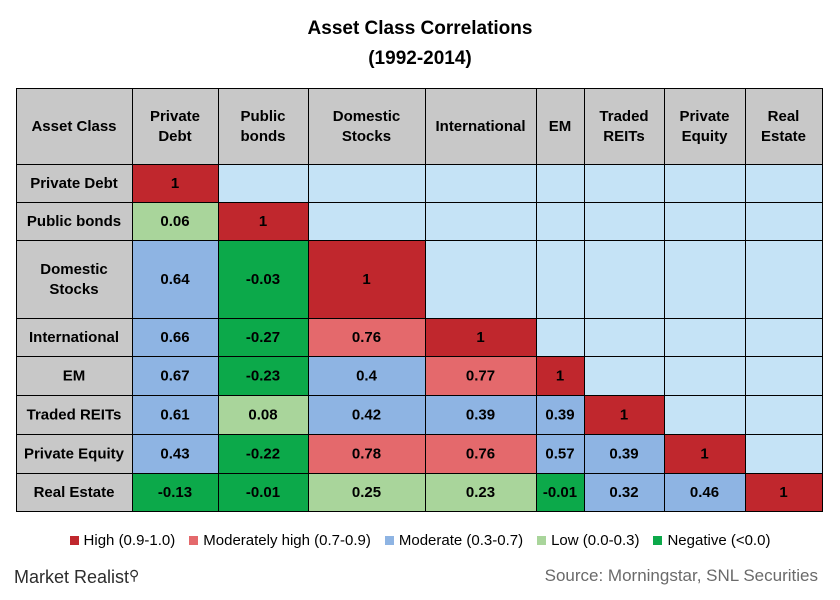  I want to click on heatmap-cell-r6-c1, so click(175, 414).